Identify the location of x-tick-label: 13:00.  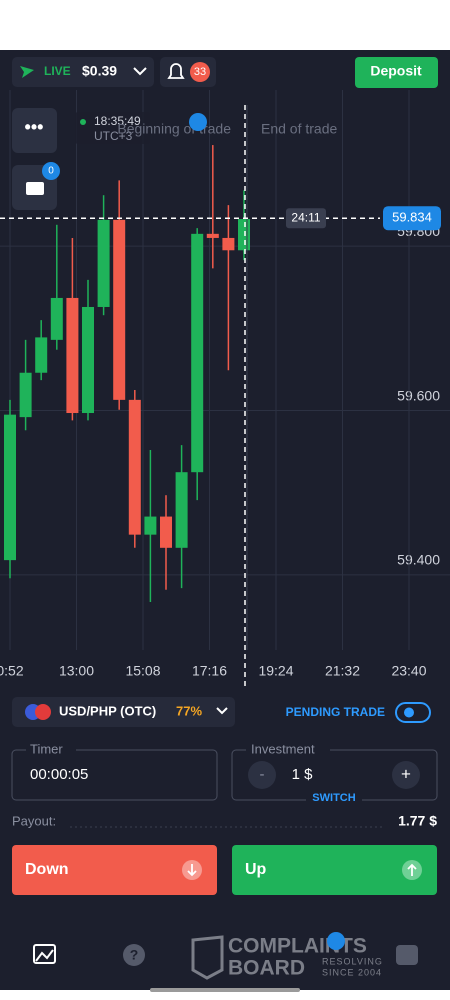
(76, 671).